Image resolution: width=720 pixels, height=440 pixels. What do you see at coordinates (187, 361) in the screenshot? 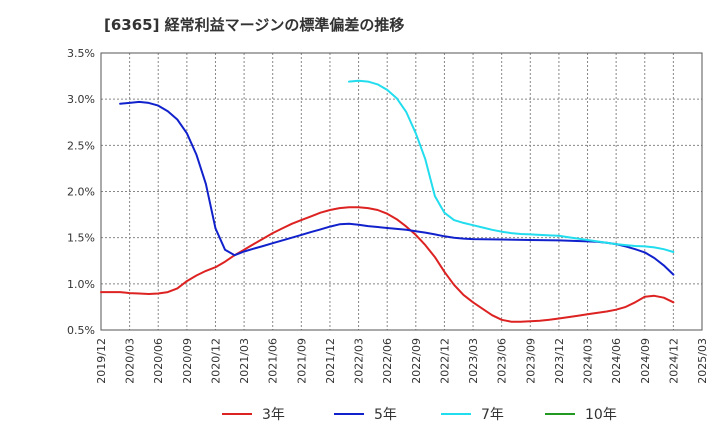
I see `x-tick-label: 2020/09` at bounding box center [187, 361].